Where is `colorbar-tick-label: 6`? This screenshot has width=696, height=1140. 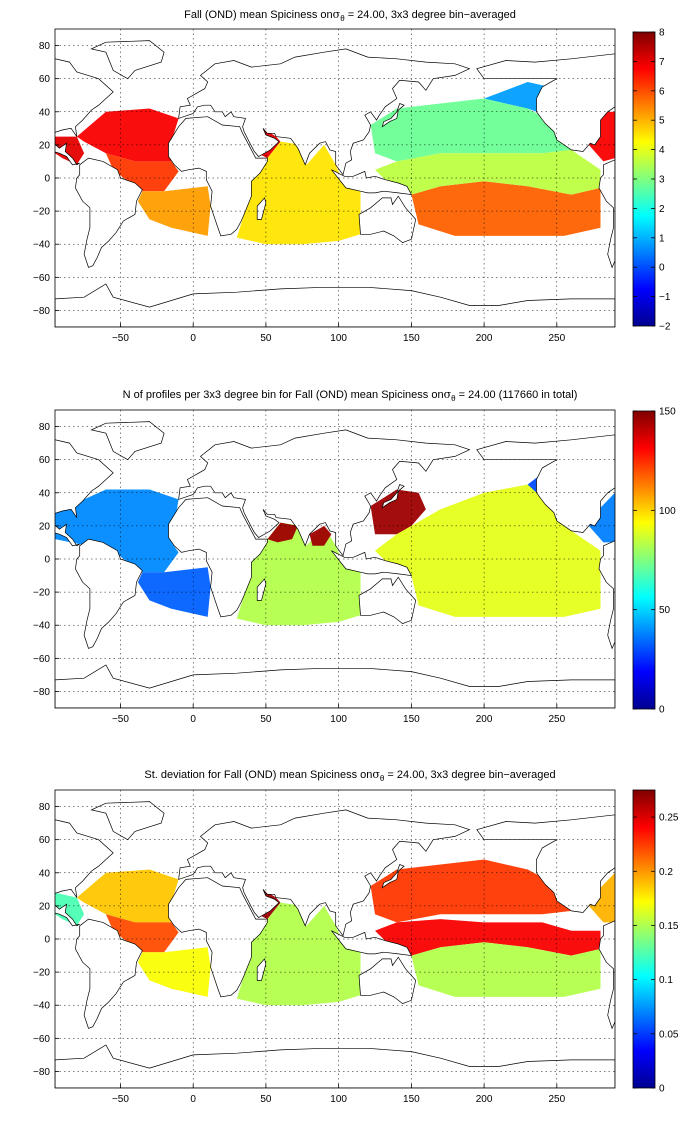 colorbar-tick-label: 6 is located at coordinates (662, 91).